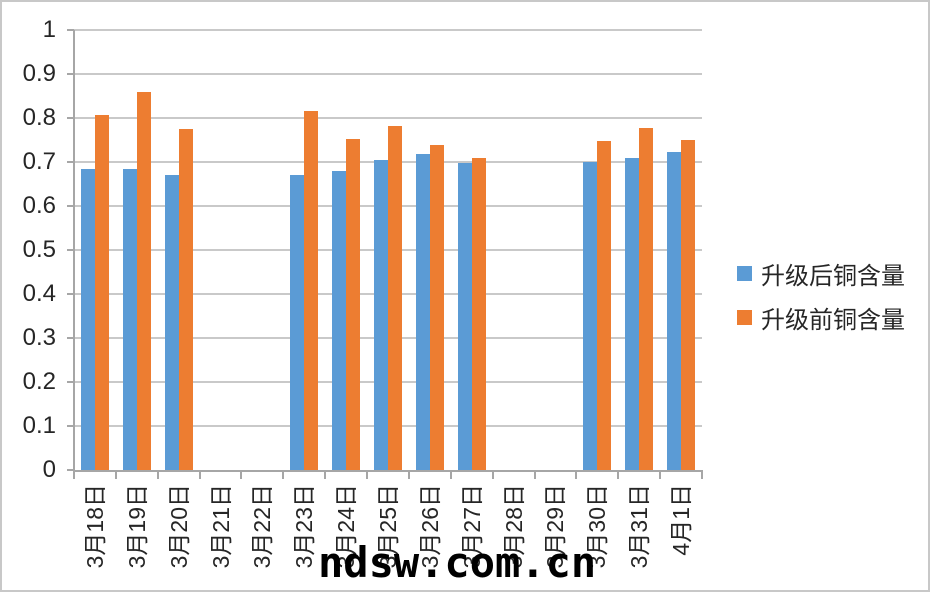 The image size is (930, 592). I want to click on x-axis-label: 4月1日, so click(681, 520).